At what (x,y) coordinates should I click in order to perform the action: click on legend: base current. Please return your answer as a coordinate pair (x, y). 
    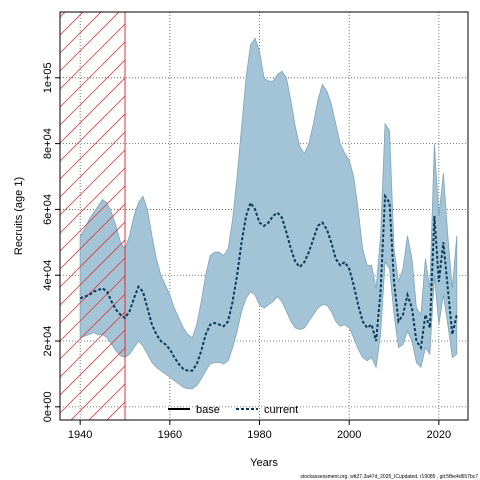
    Looking at the image, I should click on (233, 410).